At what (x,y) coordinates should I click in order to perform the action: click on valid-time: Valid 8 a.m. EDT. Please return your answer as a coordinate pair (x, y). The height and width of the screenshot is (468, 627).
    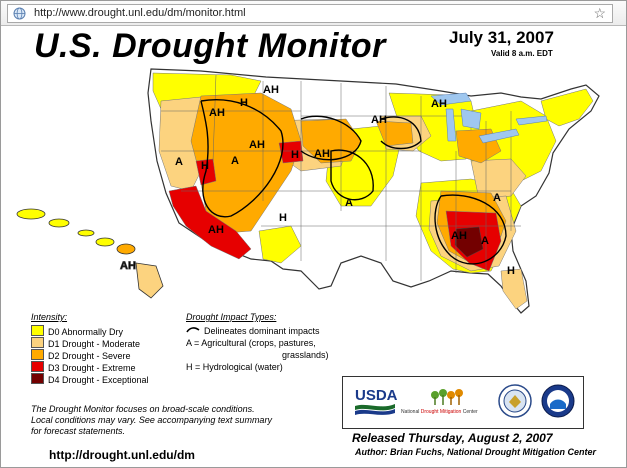
    Looking at the image, I should click on (522, 53).